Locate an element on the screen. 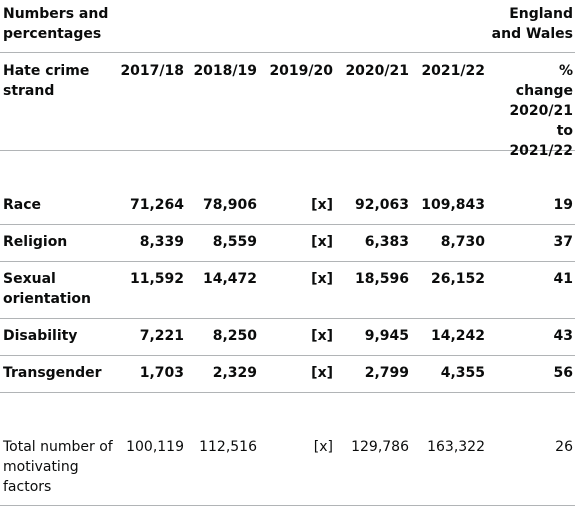 This screenshot has width=581, height=512. table-cell: 8,559 is located at coordinates (234, 242).